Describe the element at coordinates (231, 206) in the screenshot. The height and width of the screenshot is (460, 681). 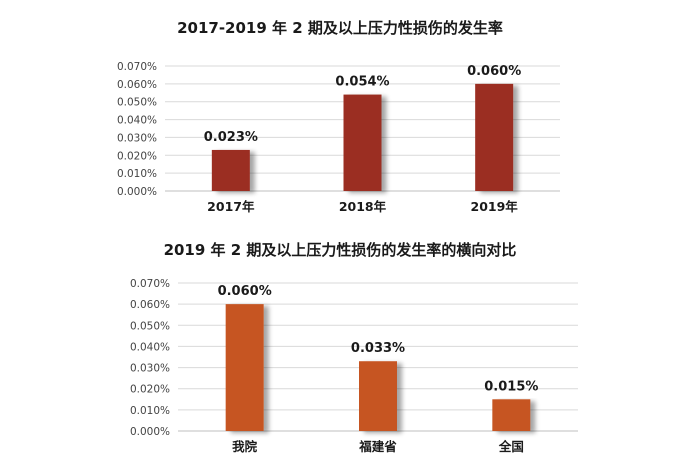
I see `category-label: 2017年` at that location.